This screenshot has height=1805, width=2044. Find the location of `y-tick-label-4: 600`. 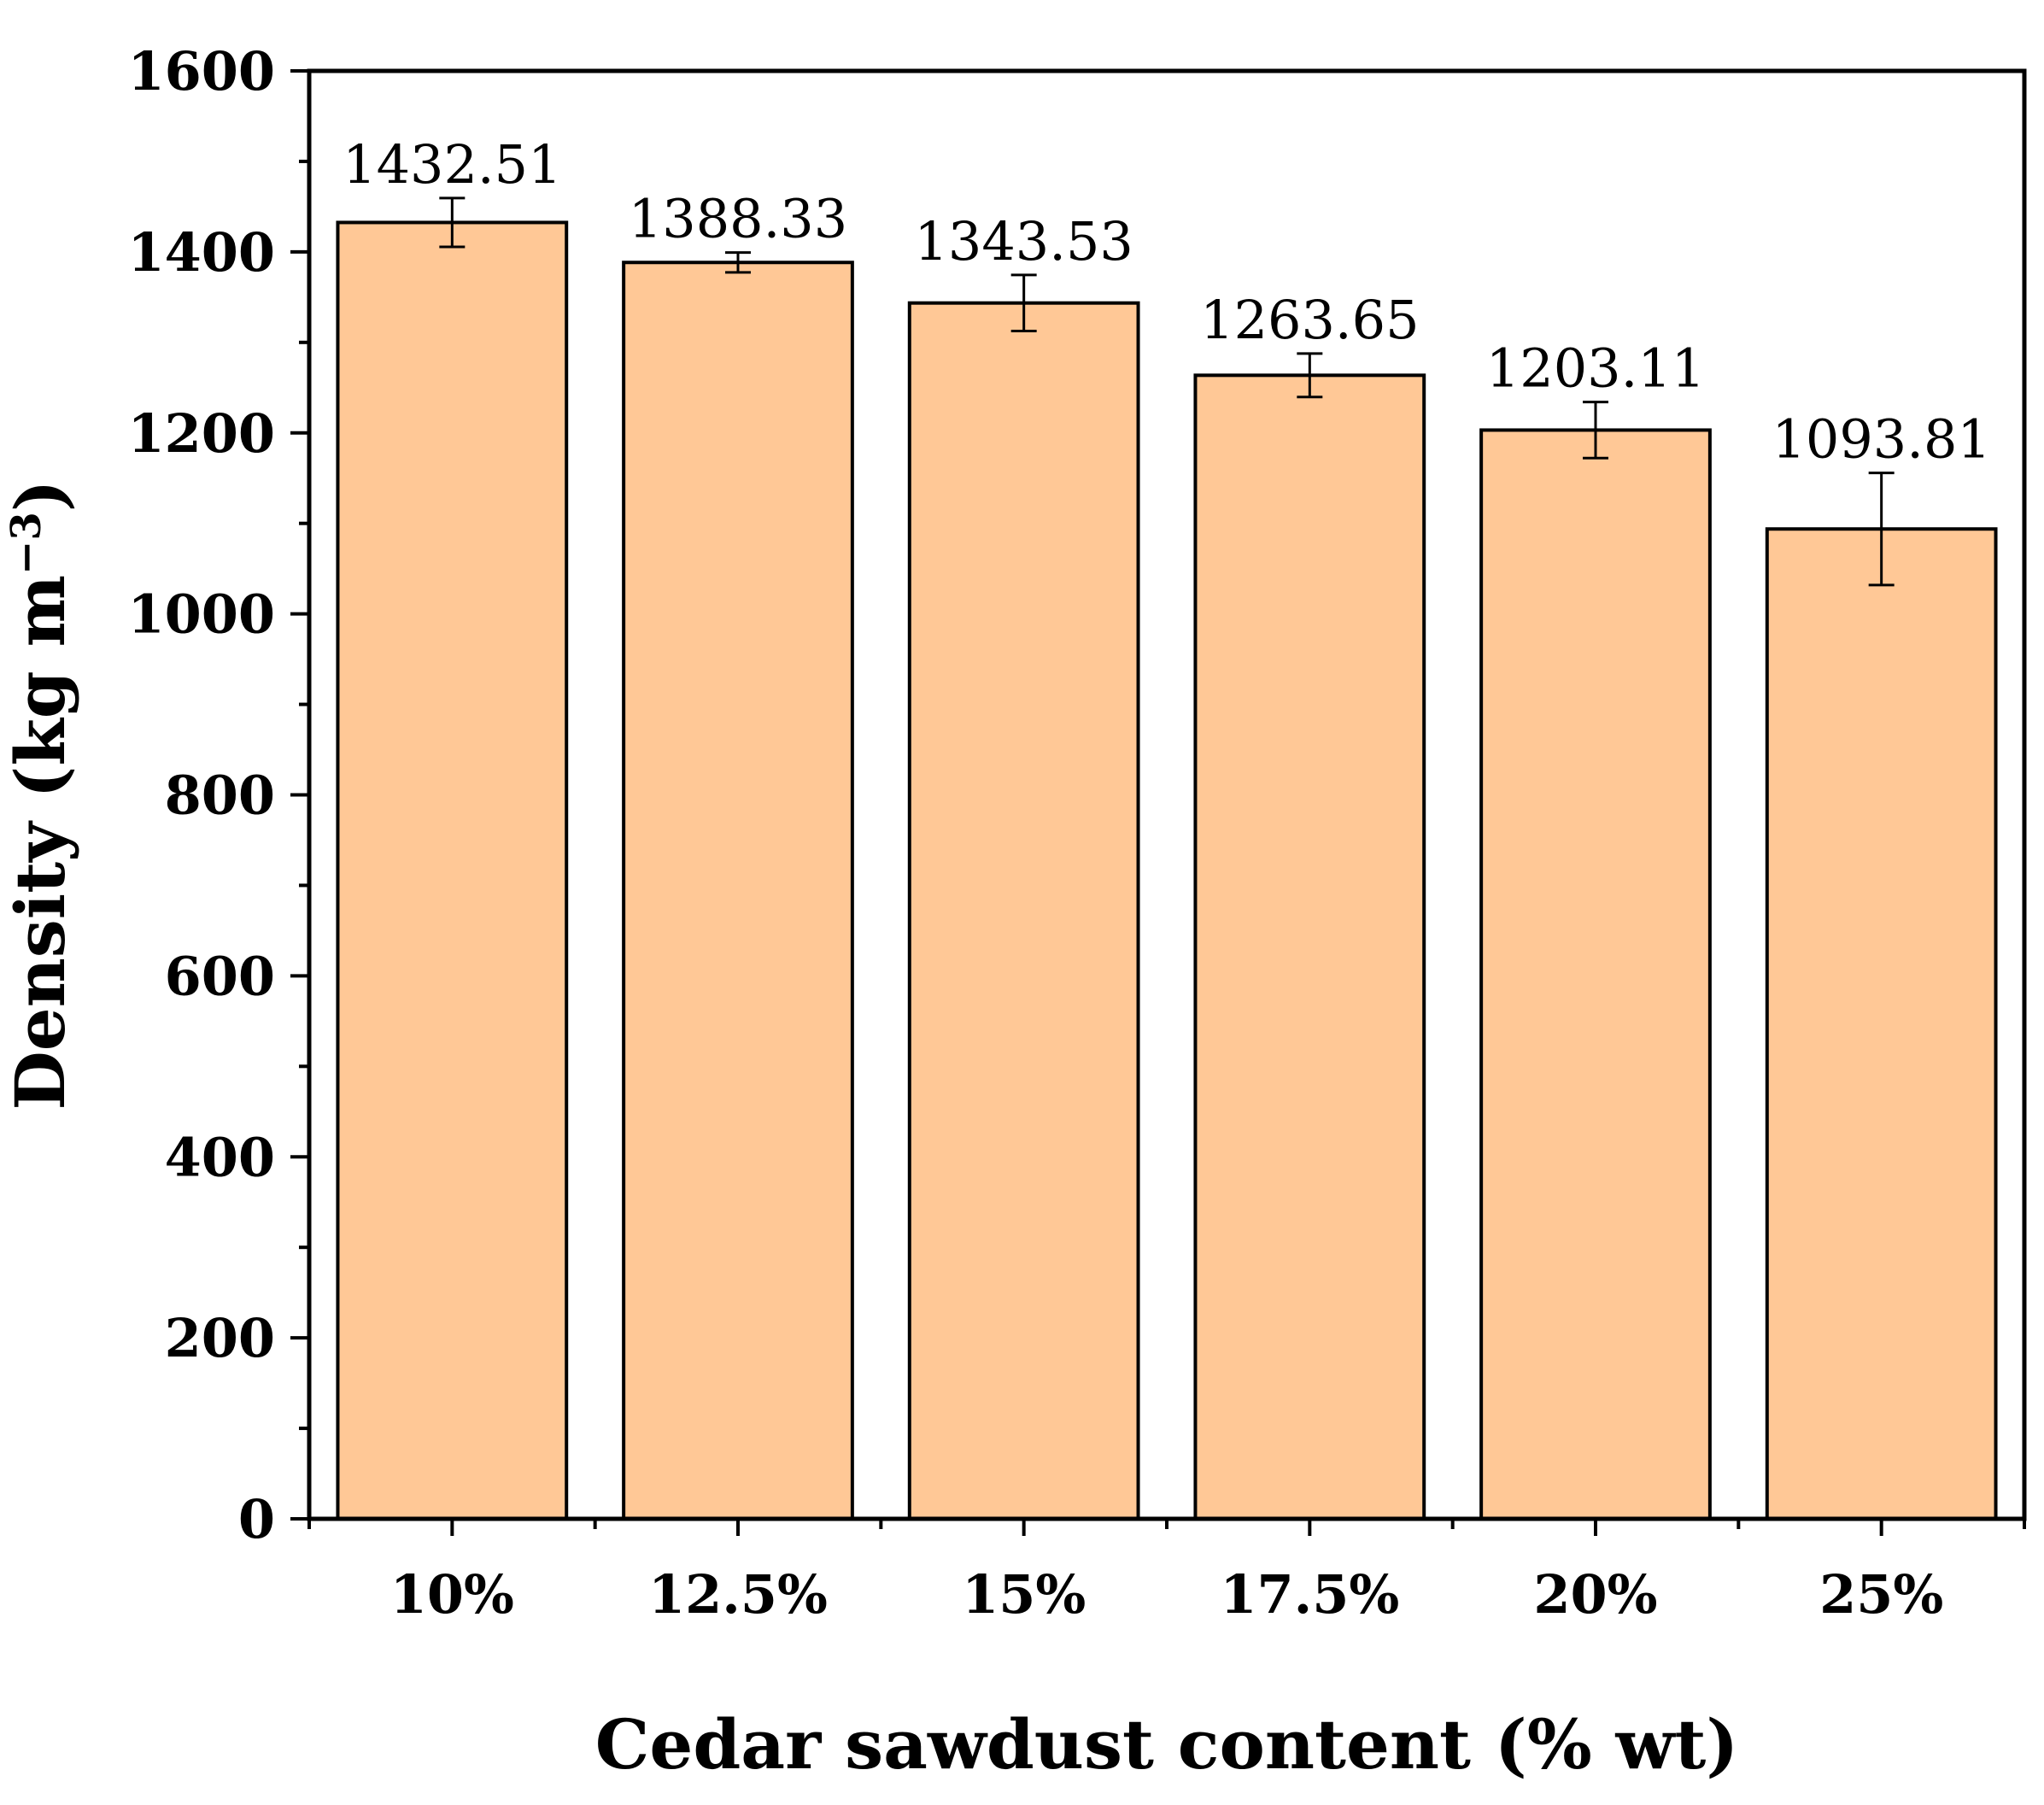

y-tick-label-4: 600 is located at coordinates (220, 976).